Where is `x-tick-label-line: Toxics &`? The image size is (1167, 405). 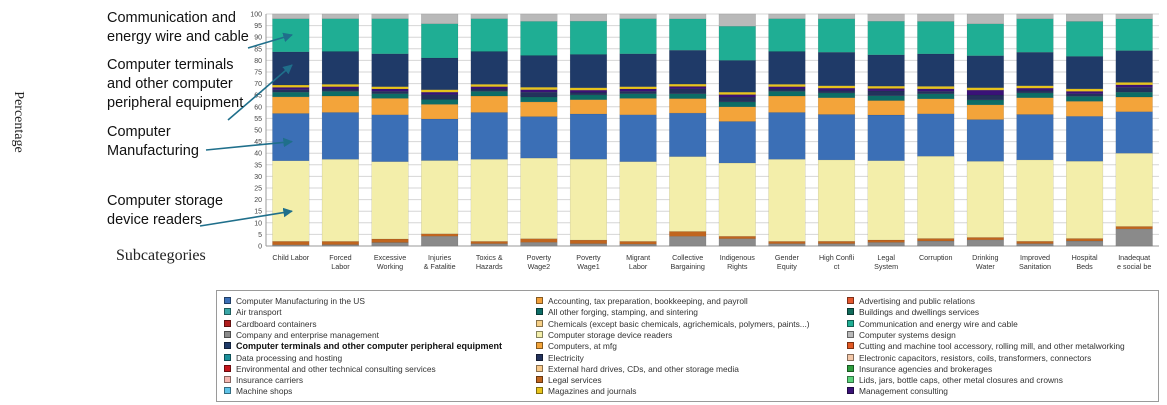 x-tick-label-line: Toxics & is located at coordinates (489, 257).